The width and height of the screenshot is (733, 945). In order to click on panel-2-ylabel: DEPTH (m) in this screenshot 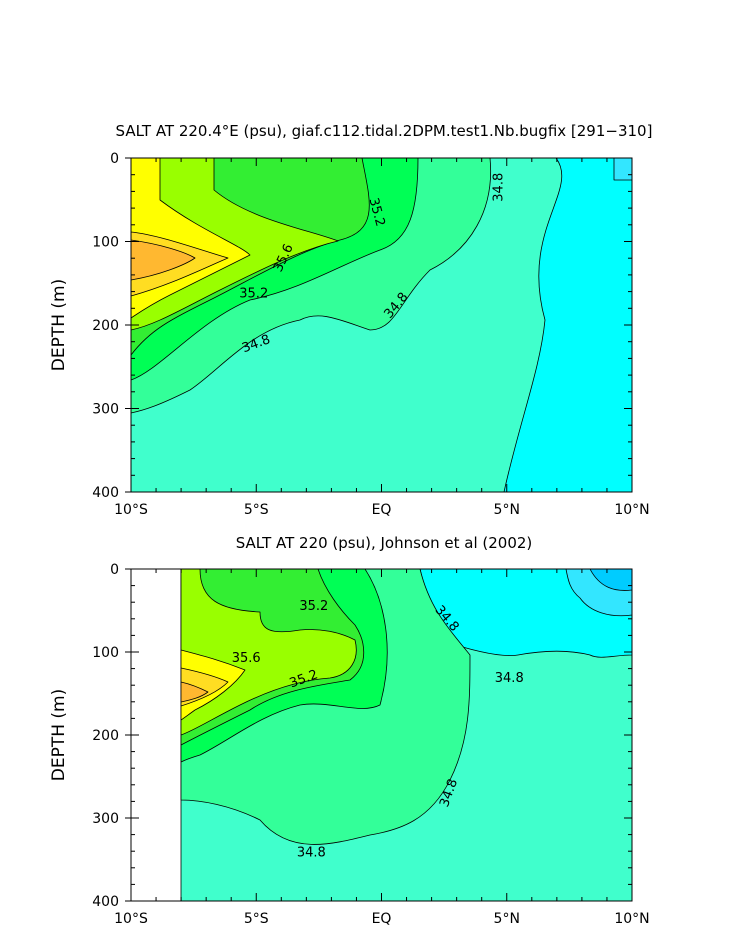, I will do `click(59, 735)`.